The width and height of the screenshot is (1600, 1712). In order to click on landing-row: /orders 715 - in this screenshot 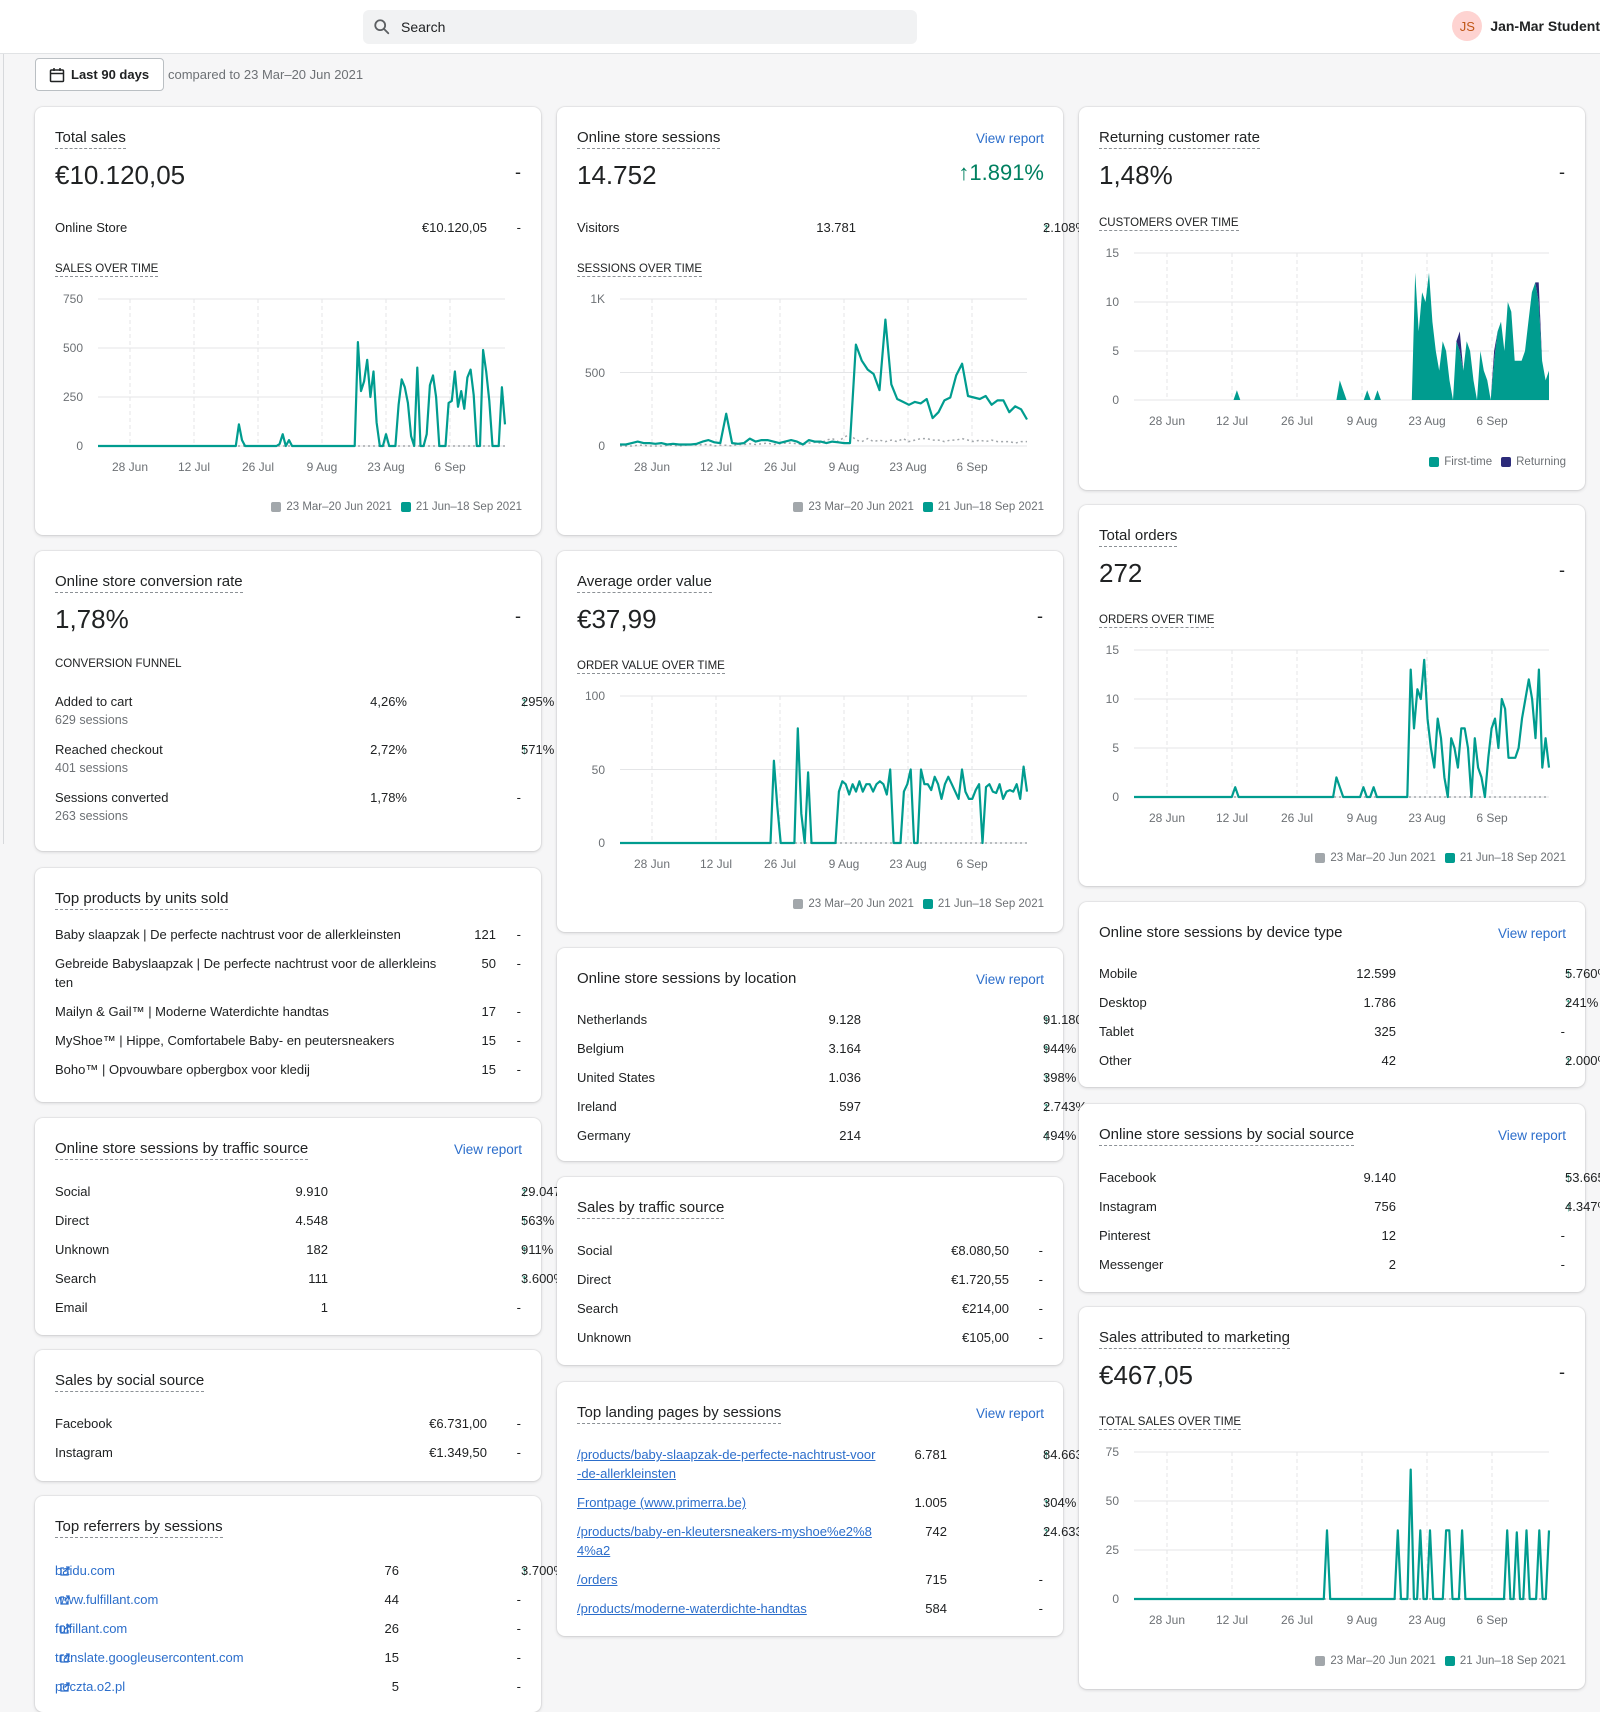, I will do `click(810, 1582)`.